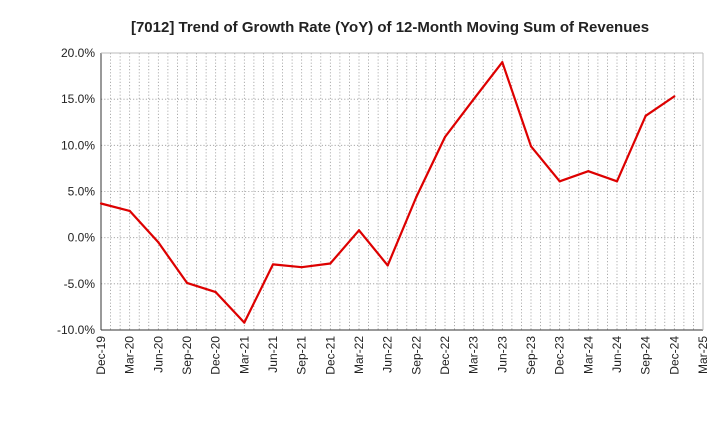 The width and height of the screenshot is (720, 440). What do you see at coordinates (273, 354) in the screenshot?
I see `x-tick-label: Jun-21` at bounding box center [273, 354].